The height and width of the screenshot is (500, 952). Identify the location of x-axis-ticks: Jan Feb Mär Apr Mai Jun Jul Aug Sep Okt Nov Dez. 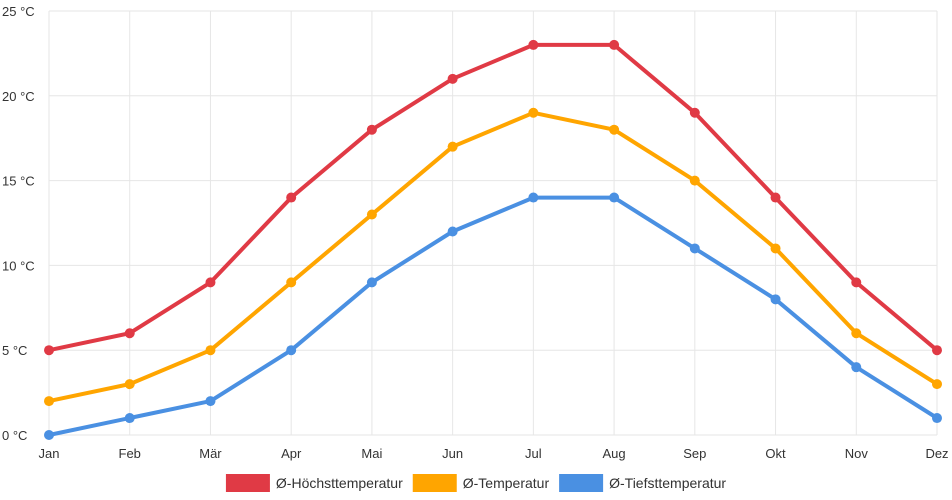
(494, 453).